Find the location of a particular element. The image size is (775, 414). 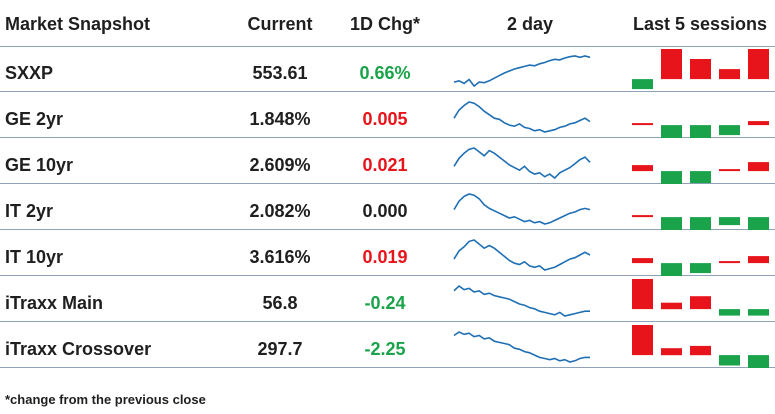

table-row: SXXP 553.61 0.66% is located at coordinates (387, 69).